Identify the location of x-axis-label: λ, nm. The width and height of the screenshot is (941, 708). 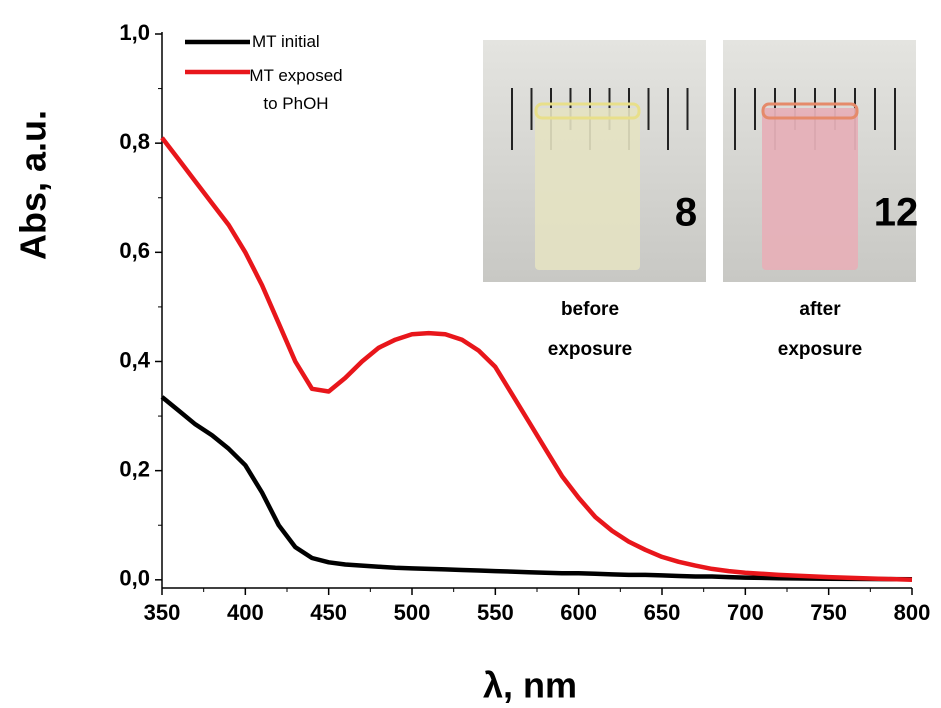
(530, 685).